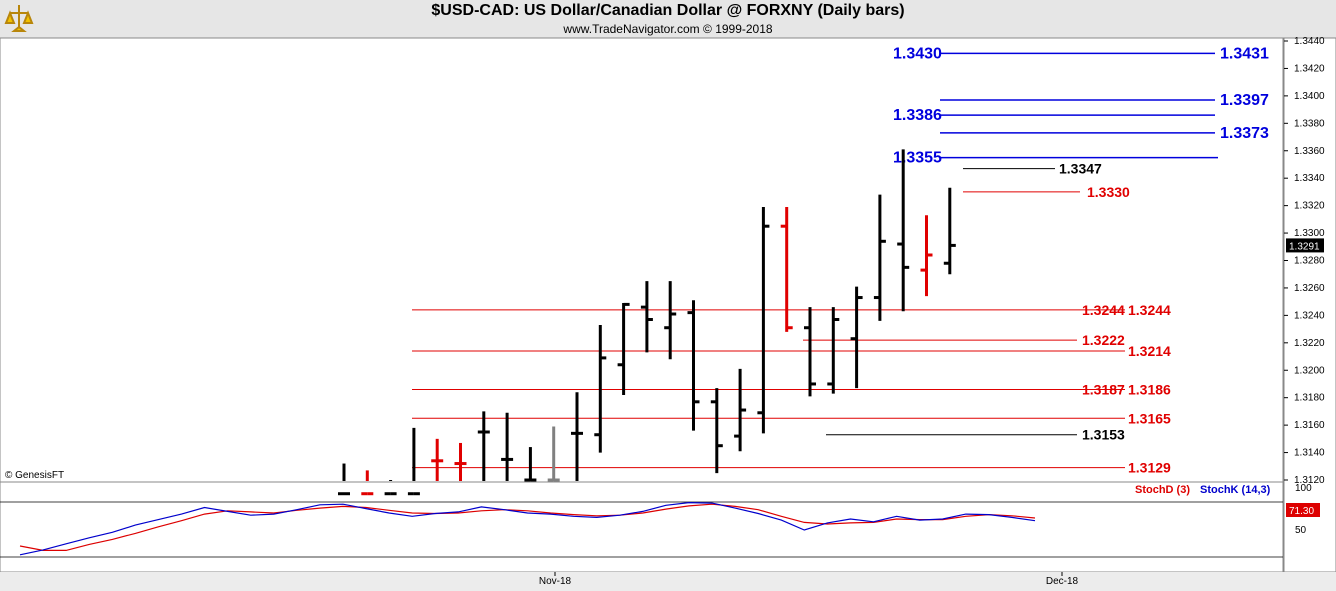  What do you see at coordinates (1309, 206) in the screenshot?
I see `price-tick-label: 1.3320` at bounding box center [1309, 206].